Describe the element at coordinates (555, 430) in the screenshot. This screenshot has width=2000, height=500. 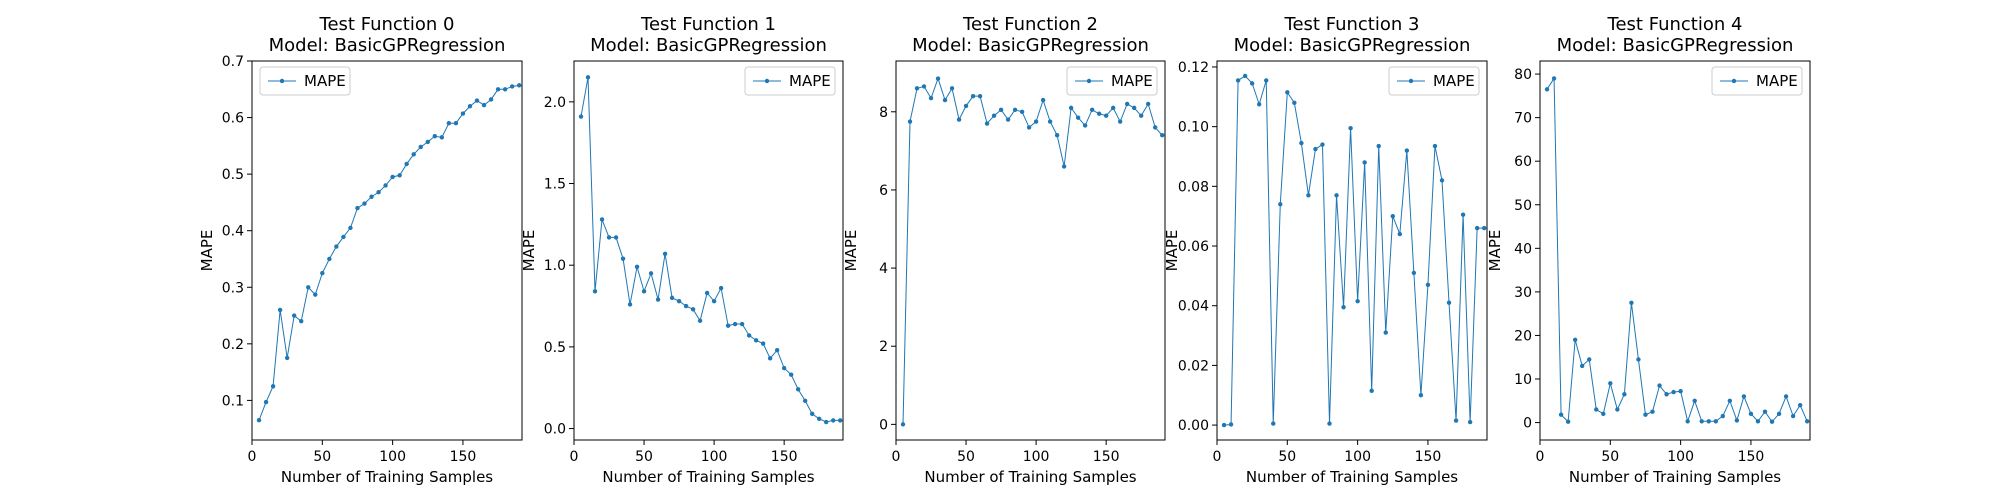
I see `y-tick-label: 0.0` at that location.